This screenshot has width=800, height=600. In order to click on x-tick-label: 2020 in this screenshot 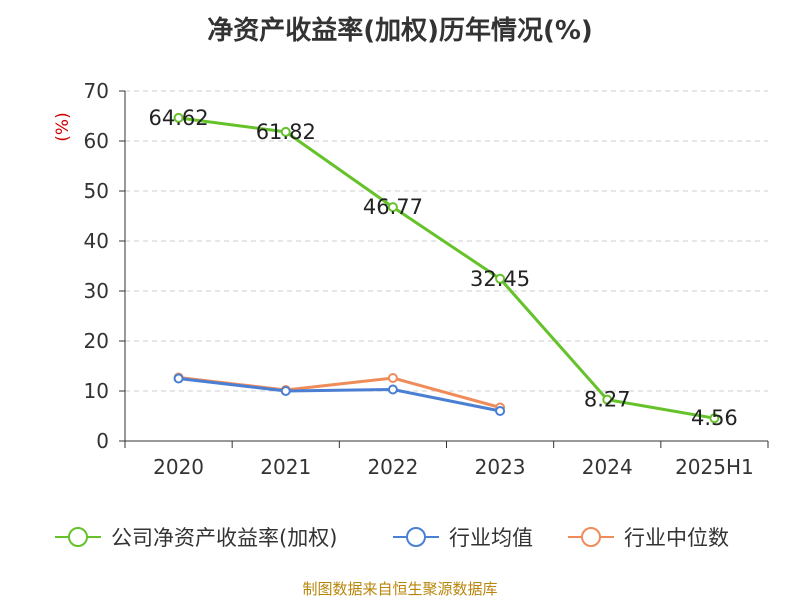, I will do `click(178, 467)`.